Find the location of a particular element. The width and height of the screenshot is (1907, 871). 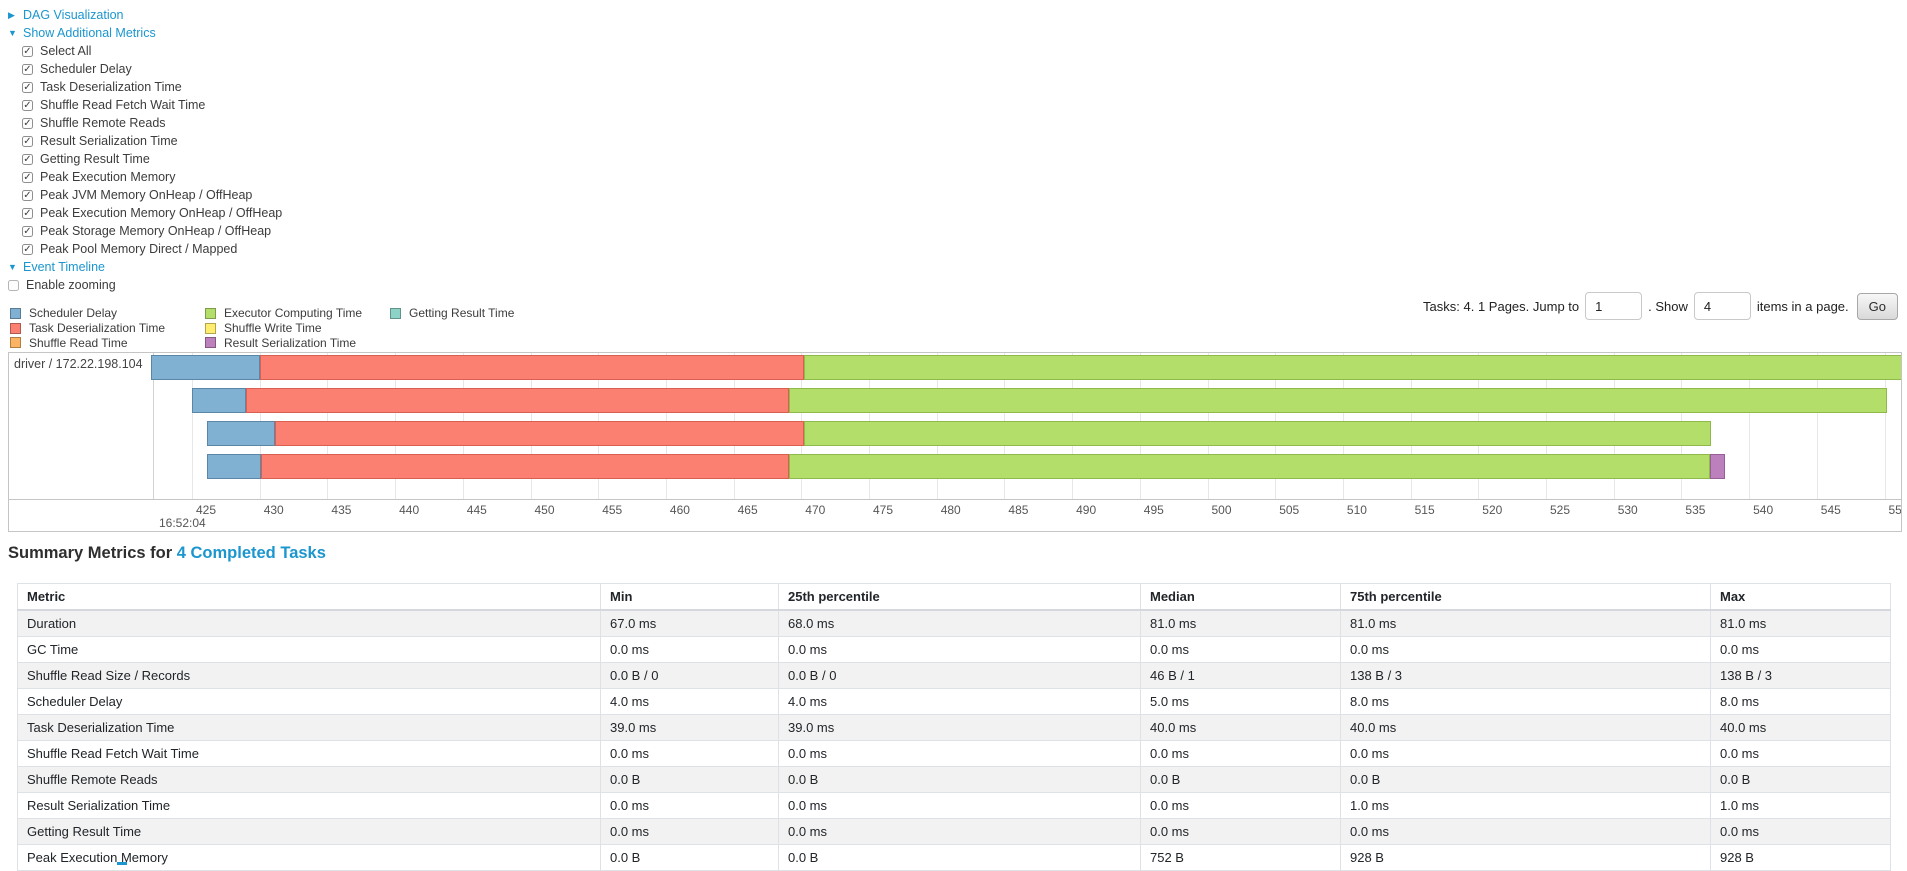

axis-tick-label: 455 is located at coordinates (612, 510).